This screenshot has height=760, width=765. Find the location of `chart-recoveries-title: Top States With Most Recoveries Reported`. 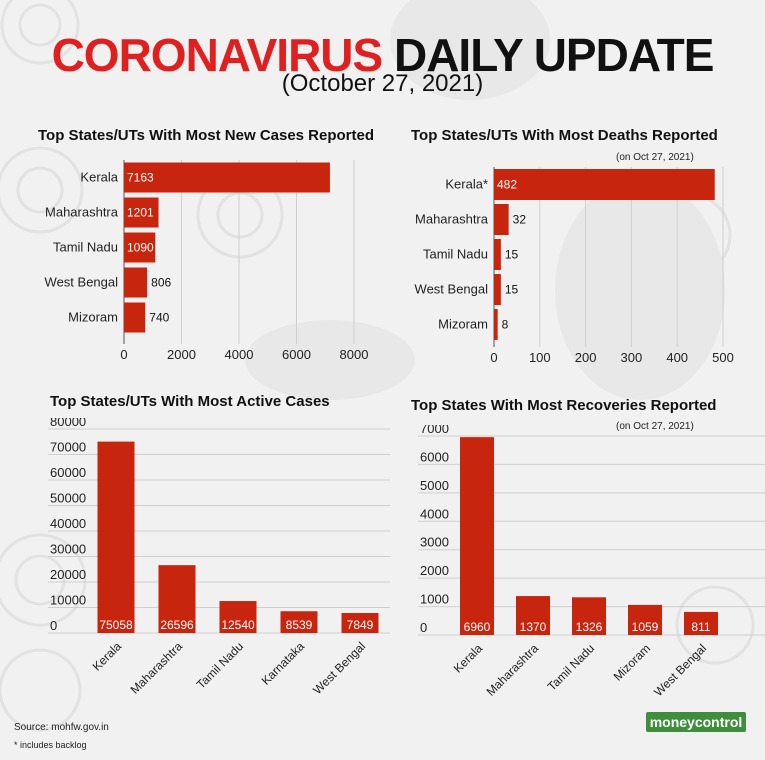

chart-recoveries-title: Top States With Most Recoveries Reported is located at coordinates (564, 405).